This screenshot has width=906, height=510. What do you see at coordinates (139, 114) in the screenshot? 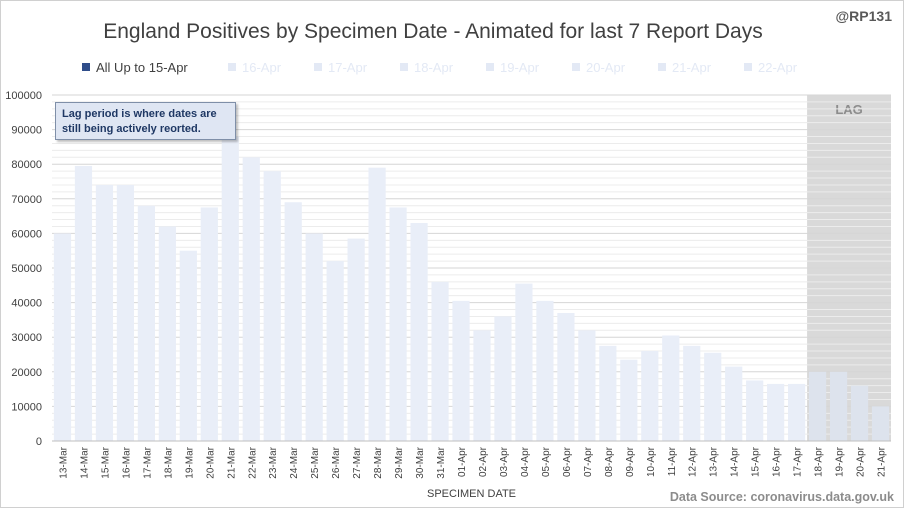
I see `annotation-line-1: Lag period is where dates are` at bounding box center [139, 114].